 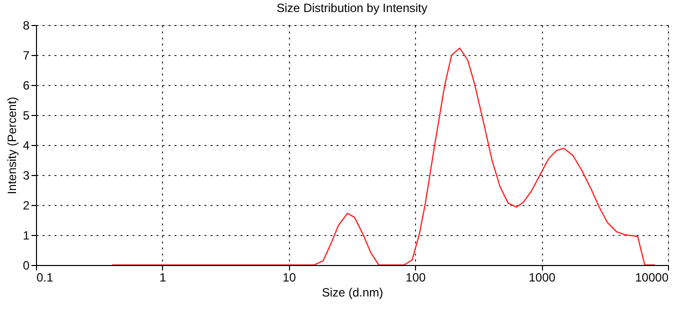 I want to click on x-tick-label: 1, so click(x=163, y=277).